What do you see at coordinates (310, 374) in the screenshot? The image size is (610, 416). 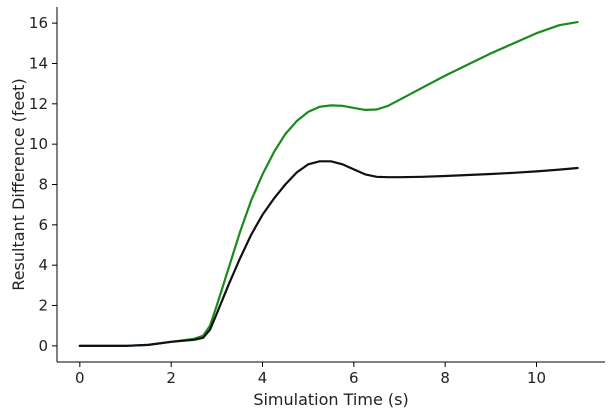 I see `x-axis-ticks: 0 2 4 6 8 10` at bounding box center [310, 374].